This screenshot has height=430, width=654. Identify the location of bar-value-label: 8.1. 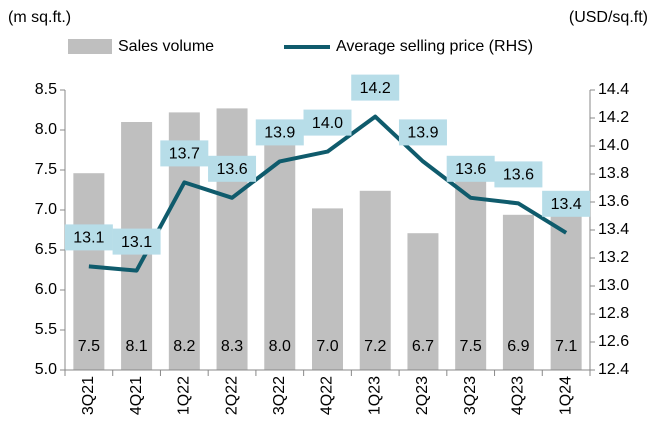
(136, 346).